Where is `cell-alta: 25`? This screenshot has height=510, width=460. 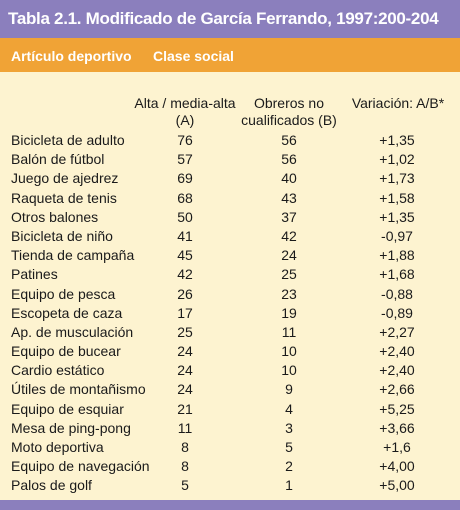 cell-alta: 25 is located at coordinates (185, 331).